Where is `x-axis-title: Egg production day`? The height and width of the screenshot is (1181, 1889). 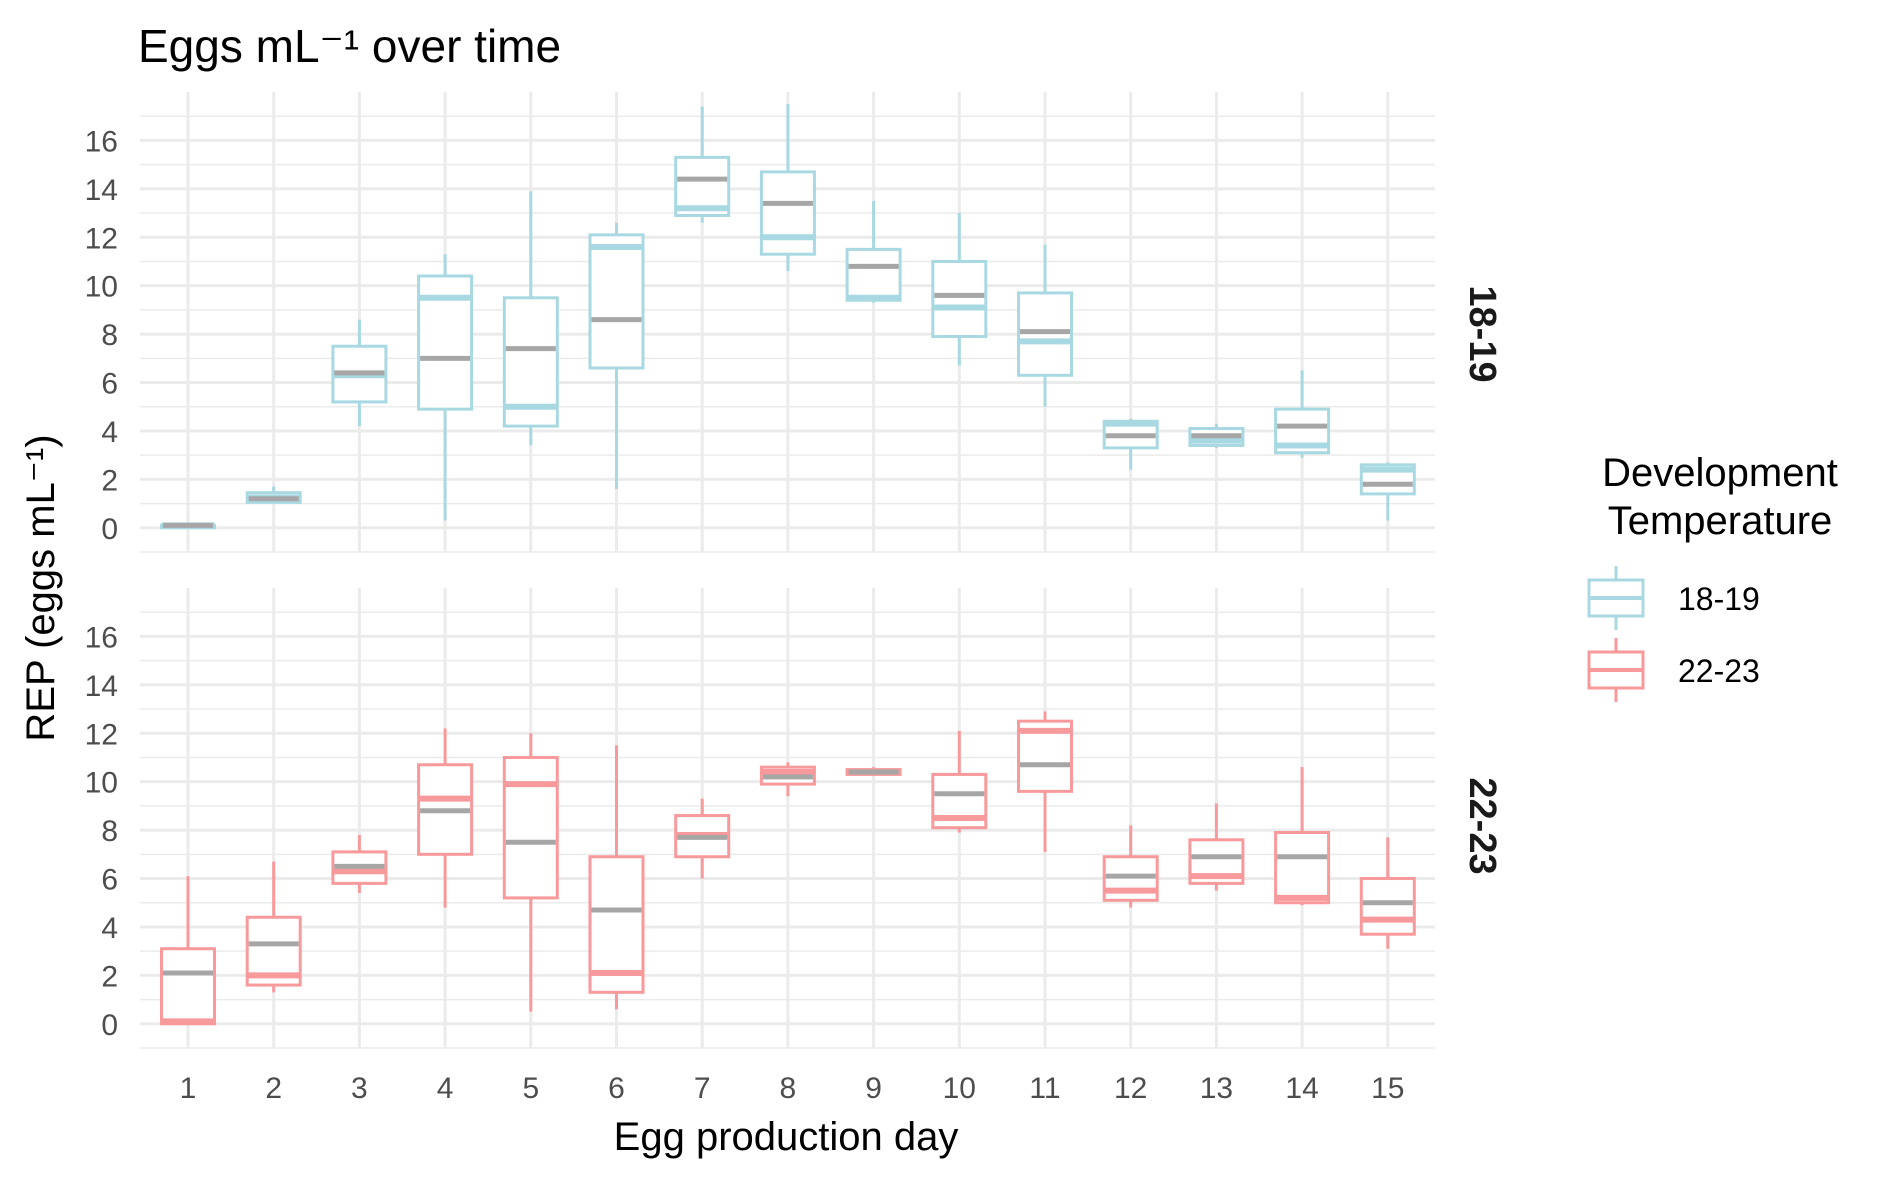
x-axis-title: Egg production day is located at coordinates (786, 1137).